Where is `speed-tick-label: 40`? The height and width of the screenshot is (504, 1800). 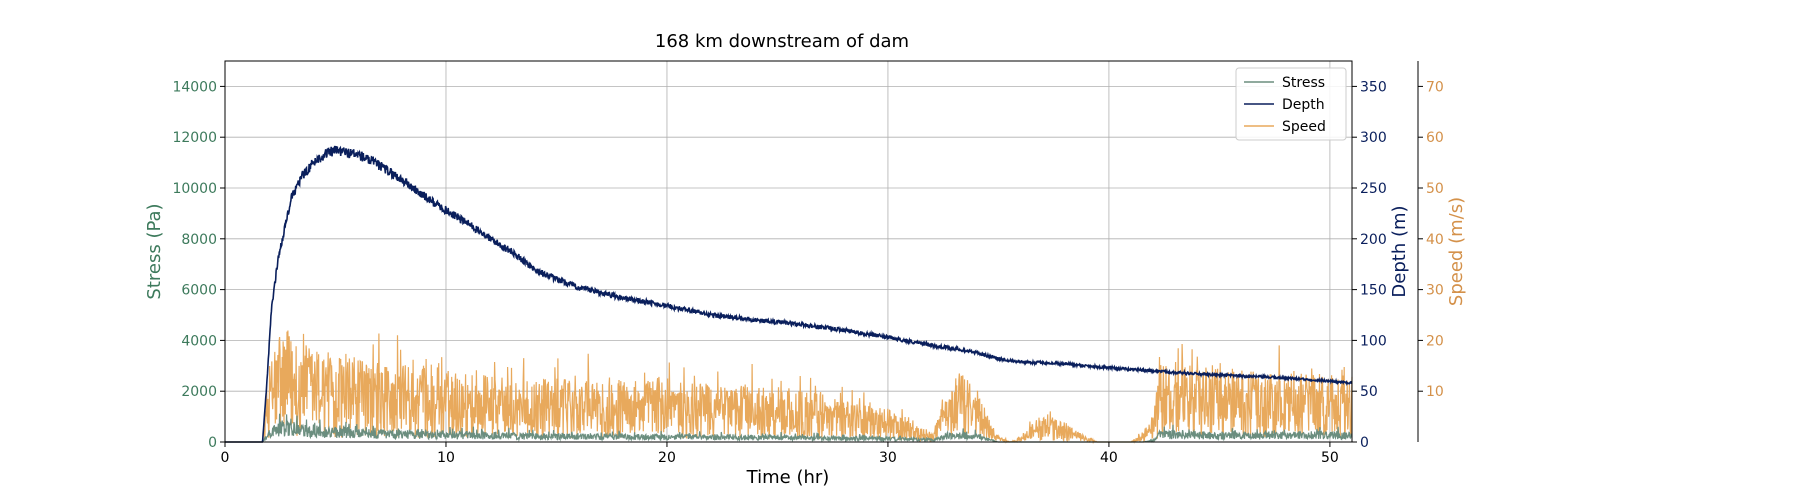
speed-tick-label: 40 is located at coordinates (1435, 240).